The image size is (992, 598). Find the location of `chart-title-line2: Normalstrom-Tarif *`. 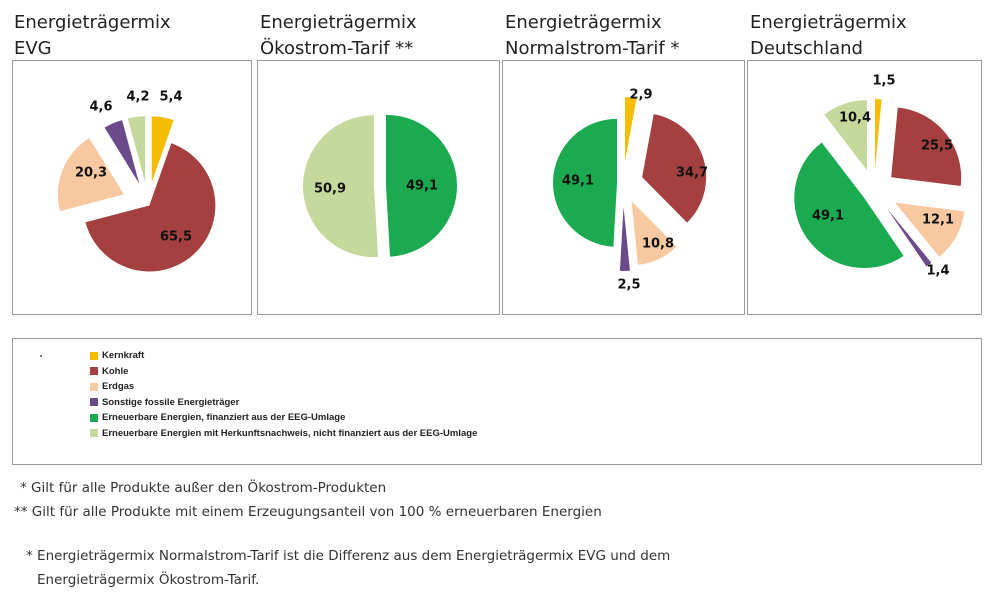

chart-title-line2: Normalstrom-Tarif * is located at coordinates (592, 48).